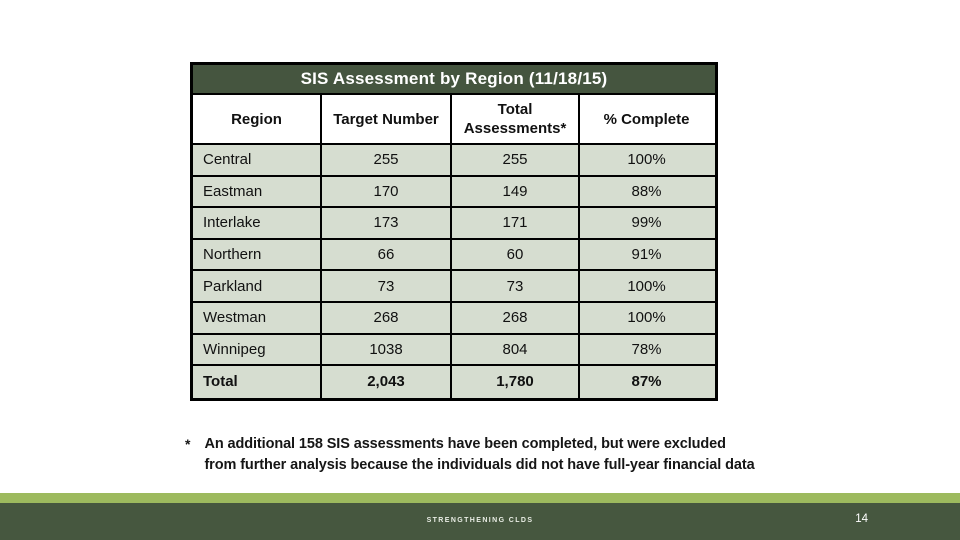 This screenshot has width=960, height=540. What do you see at coordinates (387, 223) in the screenshot?
I see `target-cell: 173` at bounding box center [387, 223].